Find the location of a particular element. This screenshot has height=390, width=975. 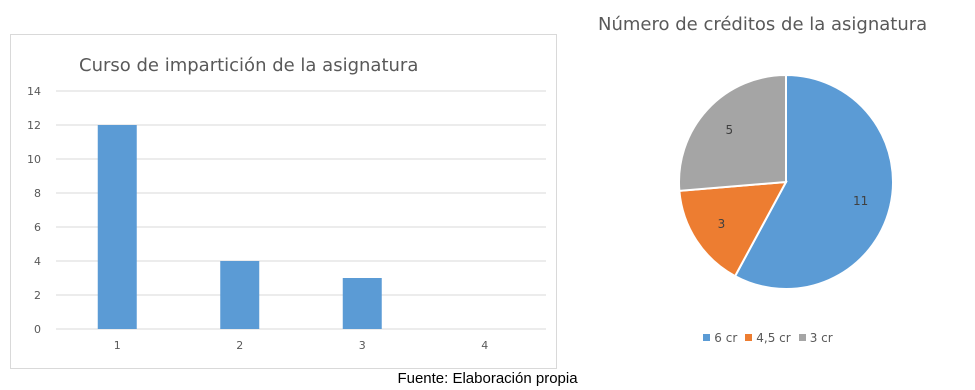

y-tick-label: 12 is located at coordinates (34, 125).